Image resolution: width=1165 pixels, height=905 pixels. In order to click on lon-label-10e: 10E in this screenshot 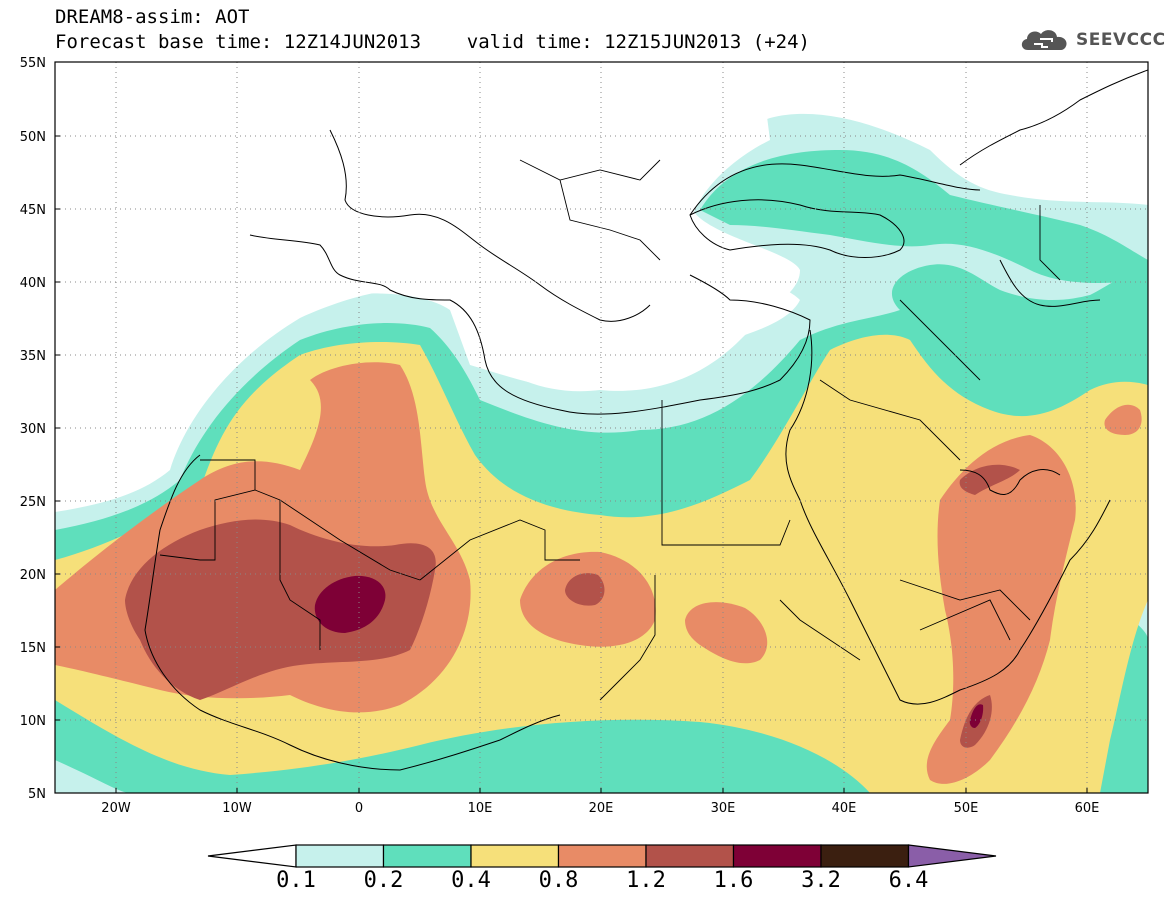, I will do `click(480, 808)`.